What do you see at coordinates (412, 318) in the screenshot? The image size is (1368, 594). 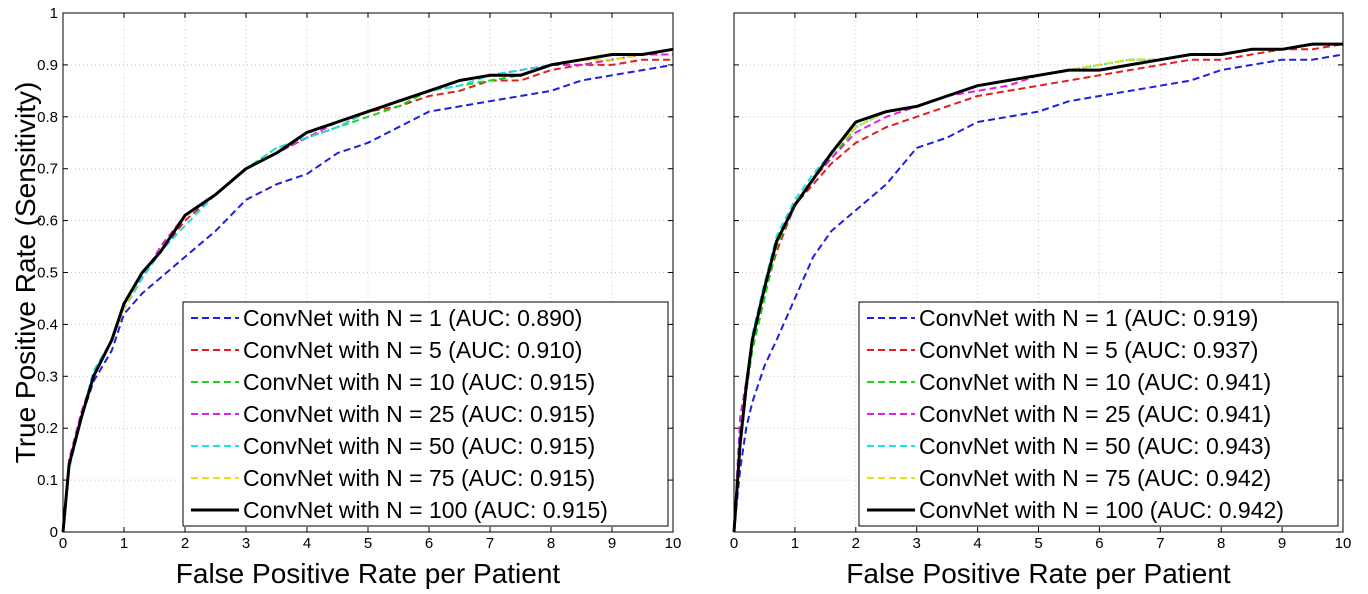 I see `legend-entry-1: ConvNet with N = 1 (AUC: 0.890)` at bounding box center [412, 318].